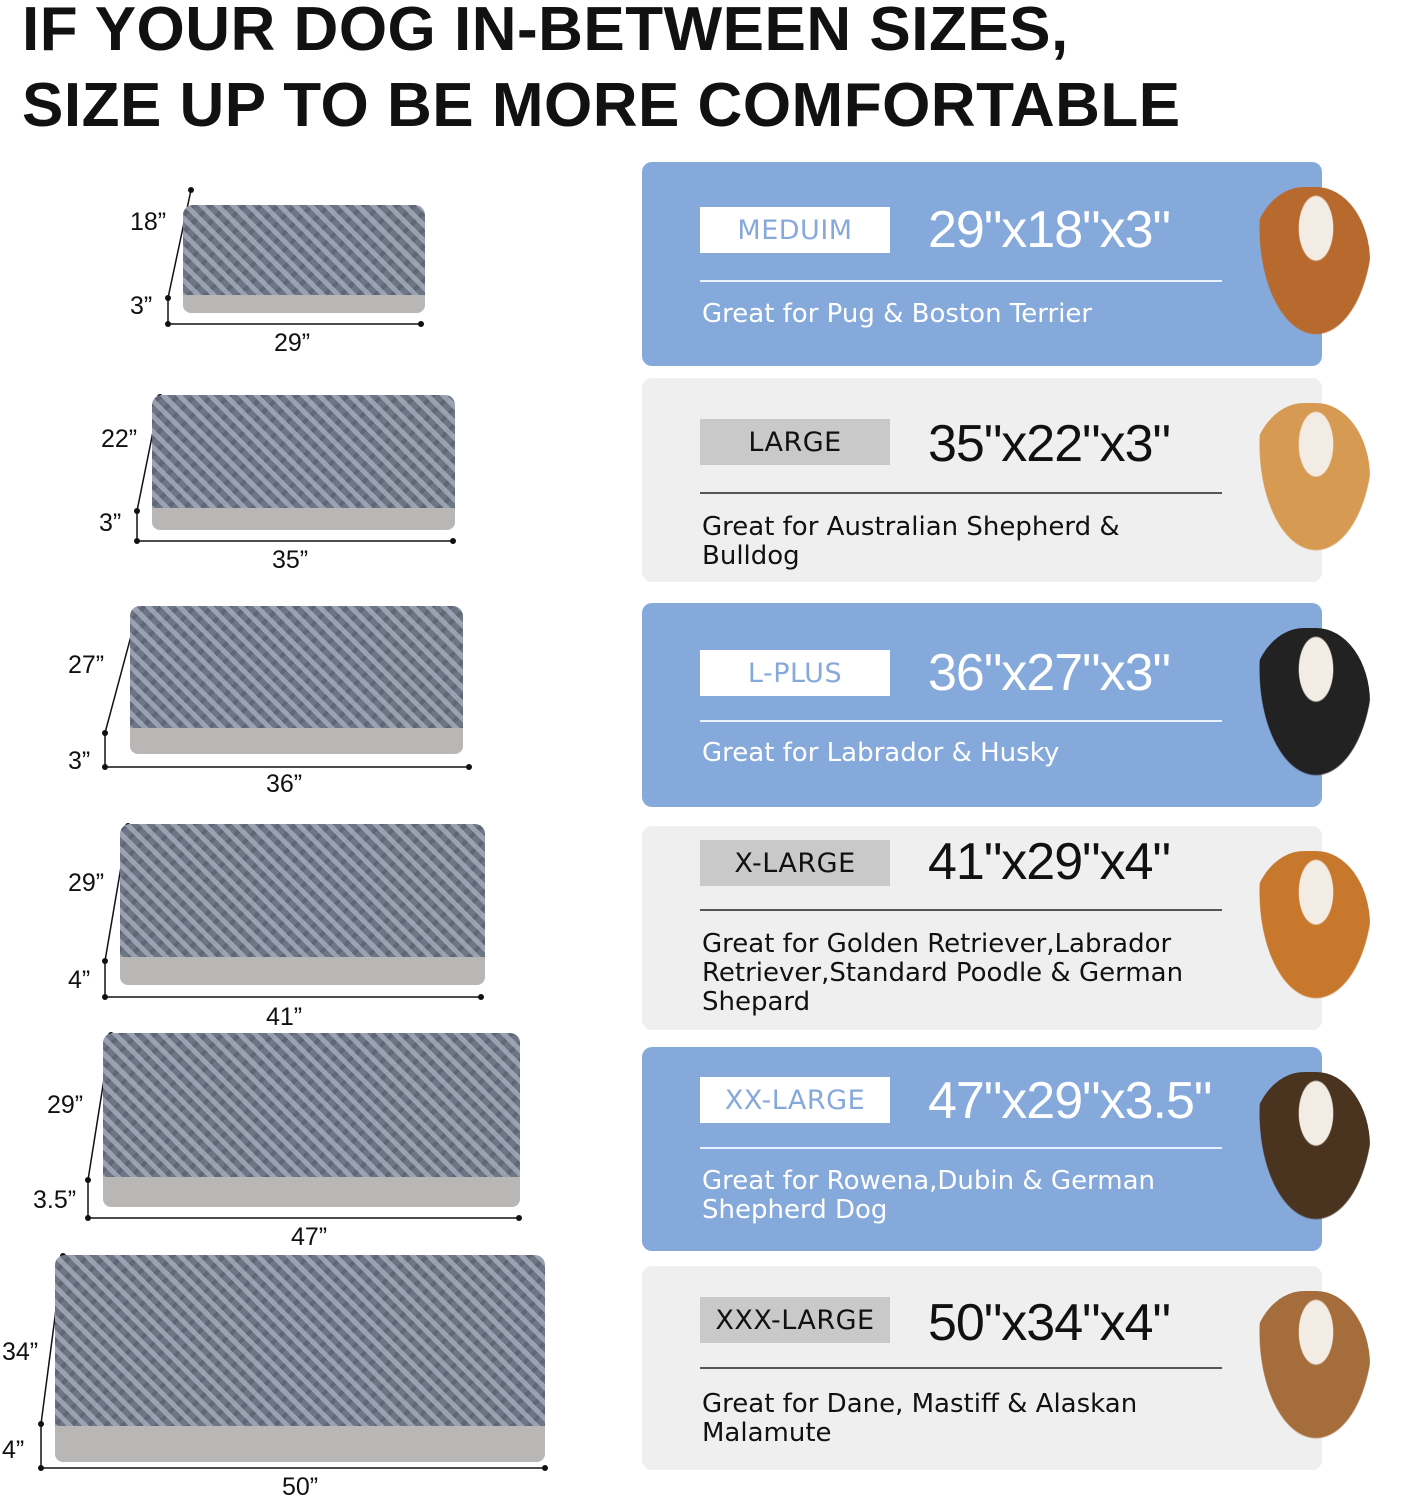  Describe the element at coordinates (148, 222) in the screenshot. I see `bed-depth-label: 18”` at that location.